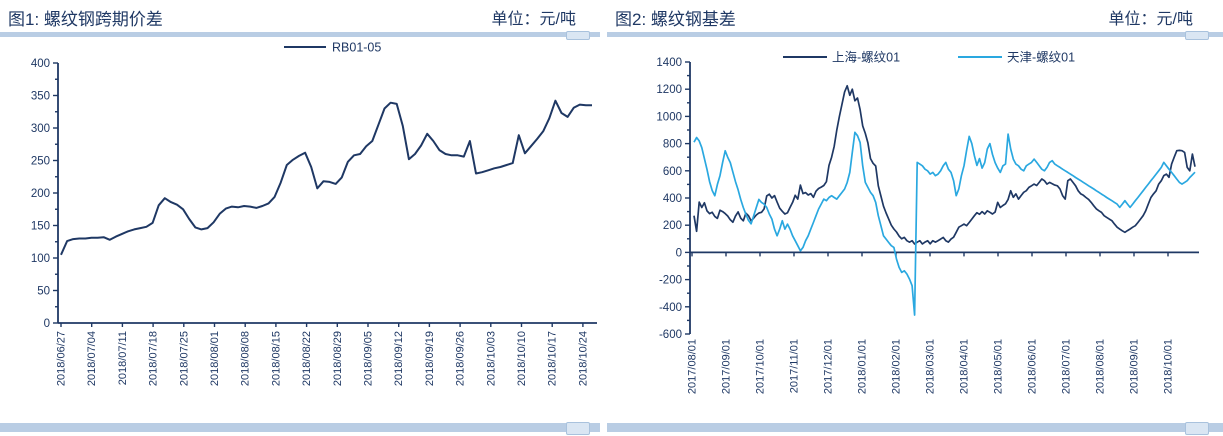 Image resolution: width=1223 pixels, height=436 pixels. What do you see at coordinates (399, 358) in the screenshot?
I see `x-axis-tick-label: 2018/09/12` at bounding box center [399, 358].